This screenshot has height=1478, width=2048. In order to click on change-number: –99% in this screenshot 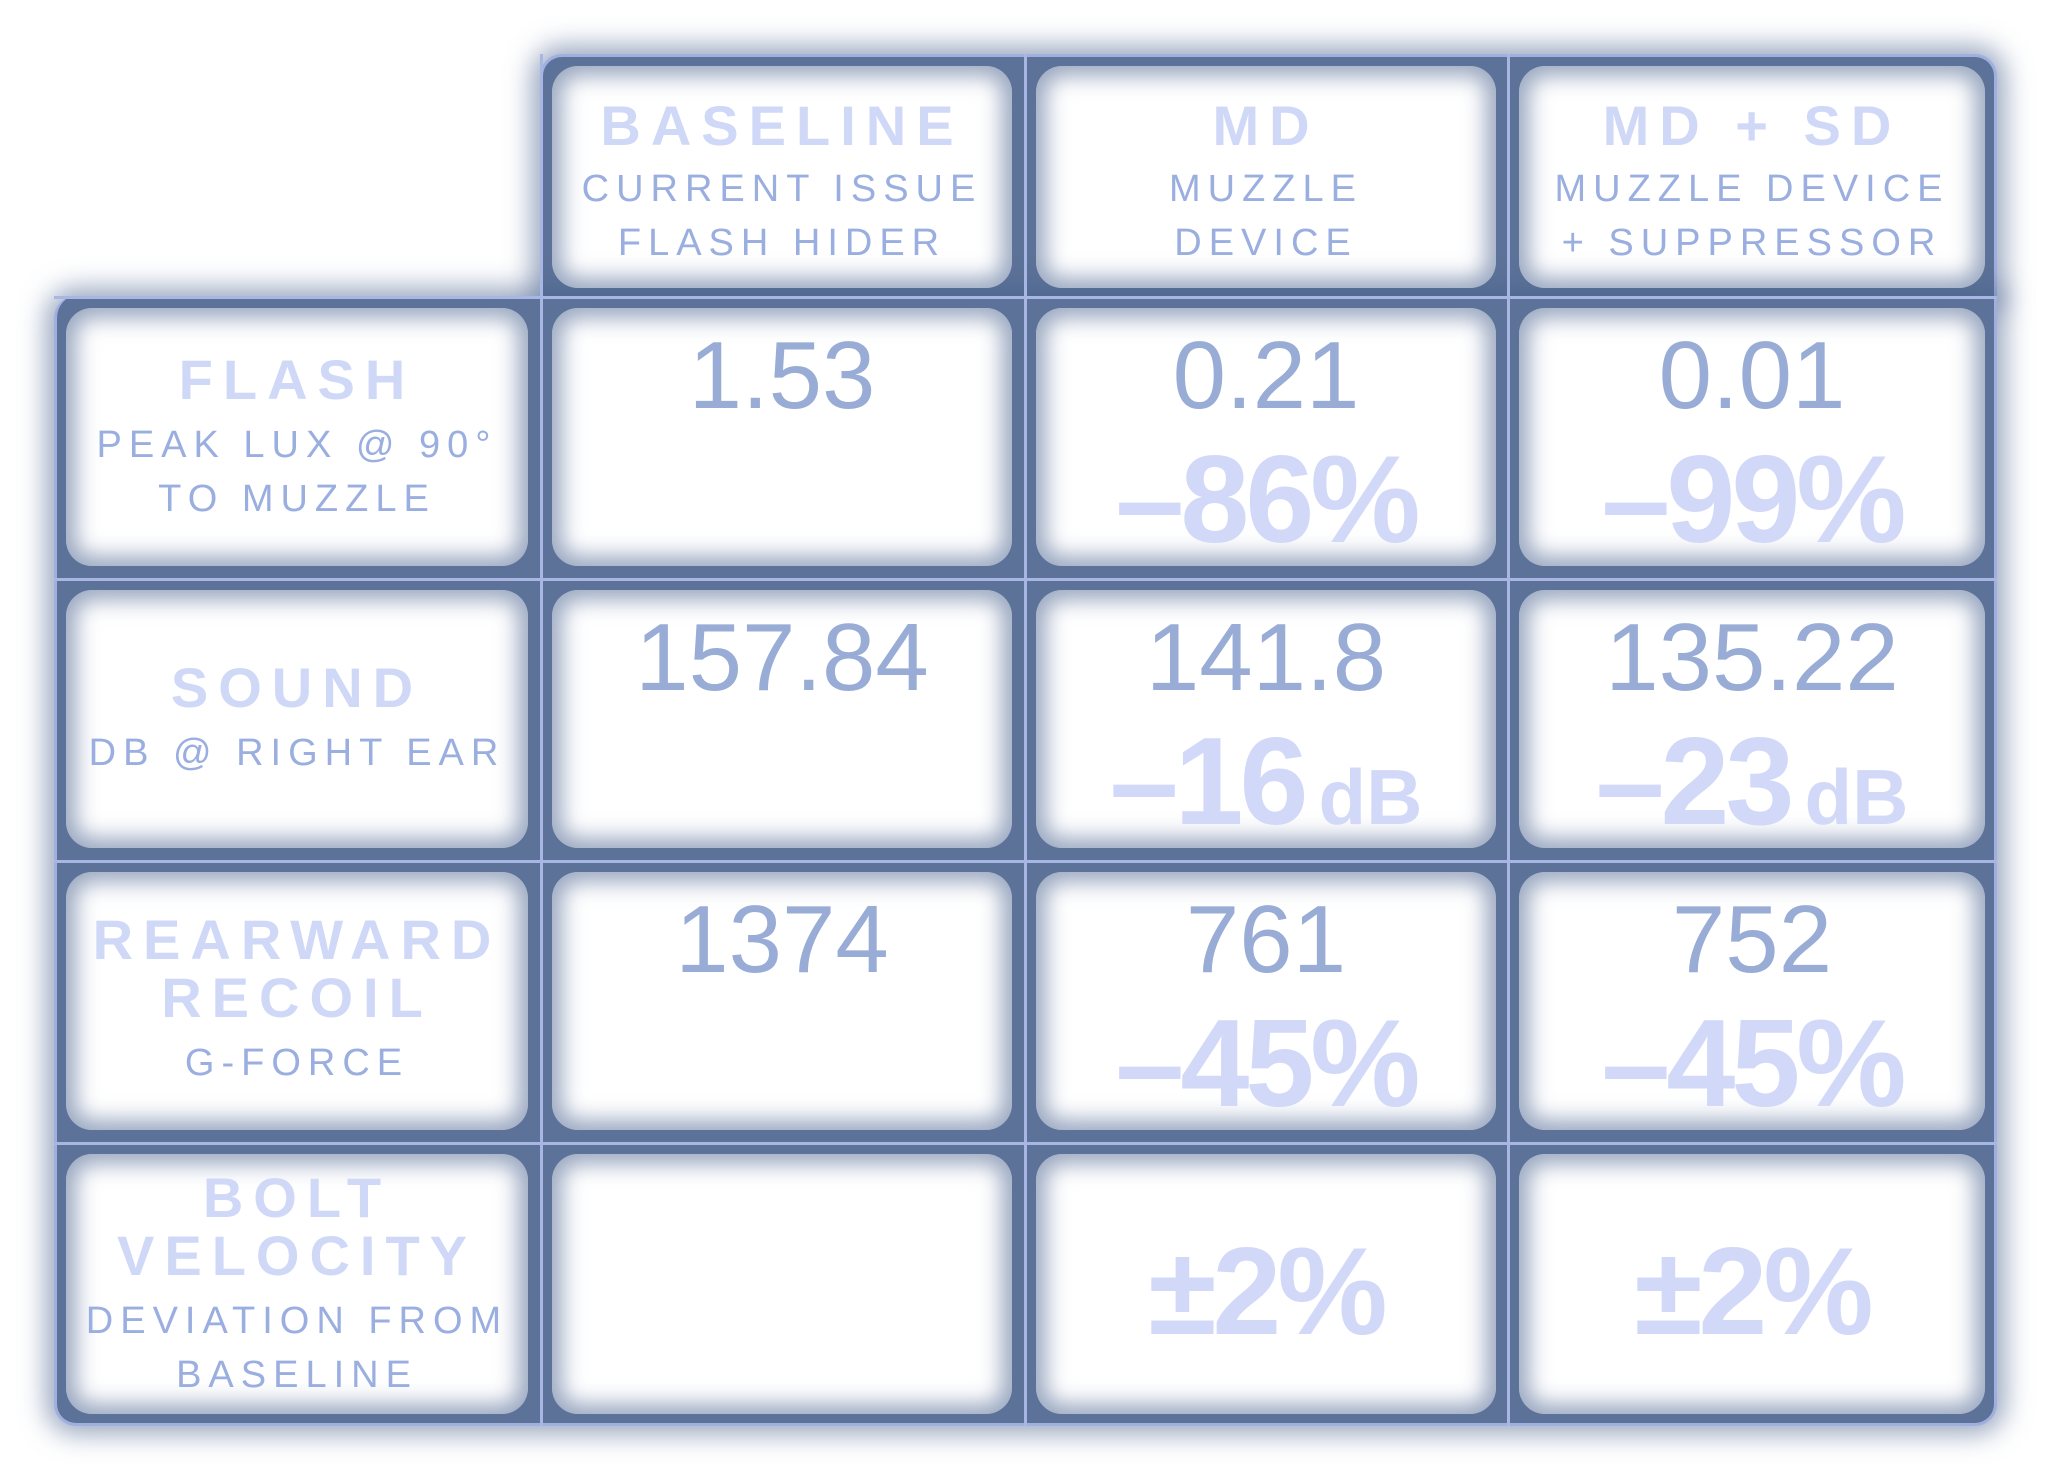, I will do `click(1753, 498)`.